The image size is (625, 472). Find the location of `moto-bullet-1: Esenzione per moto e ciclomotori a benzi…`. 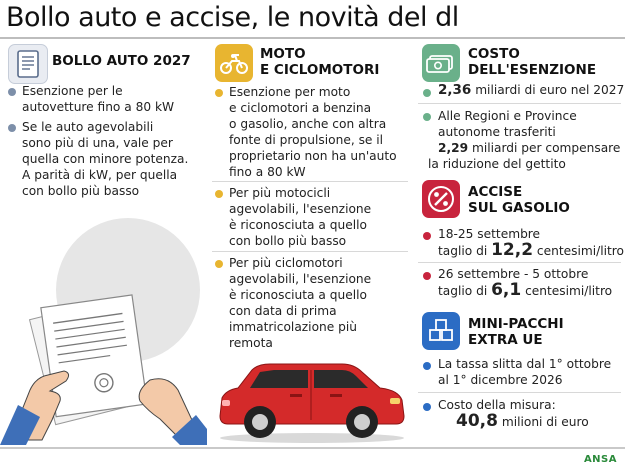

moto-bullet-1: Esenzione per moto e ciclomotori a benzi… is located at coordinates (313, 132).